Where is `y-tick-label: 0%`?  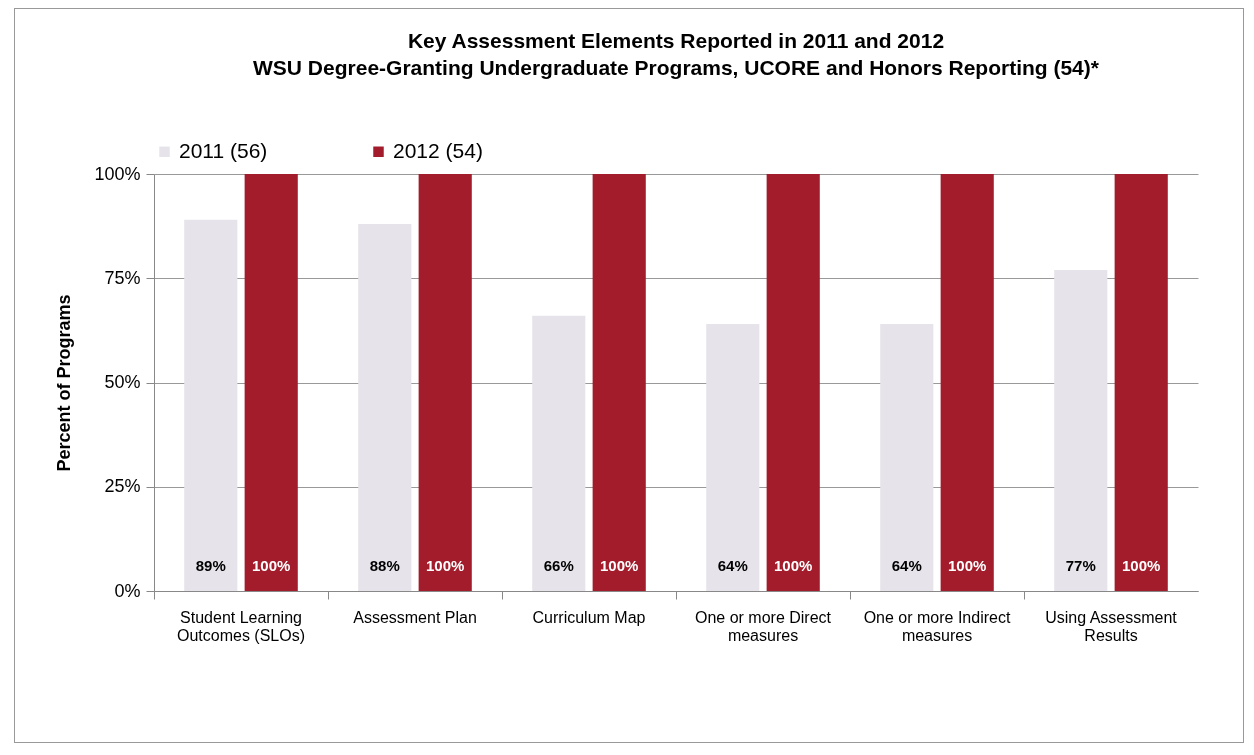
y-tick-label: 0% is located at coordinates (127, 590).